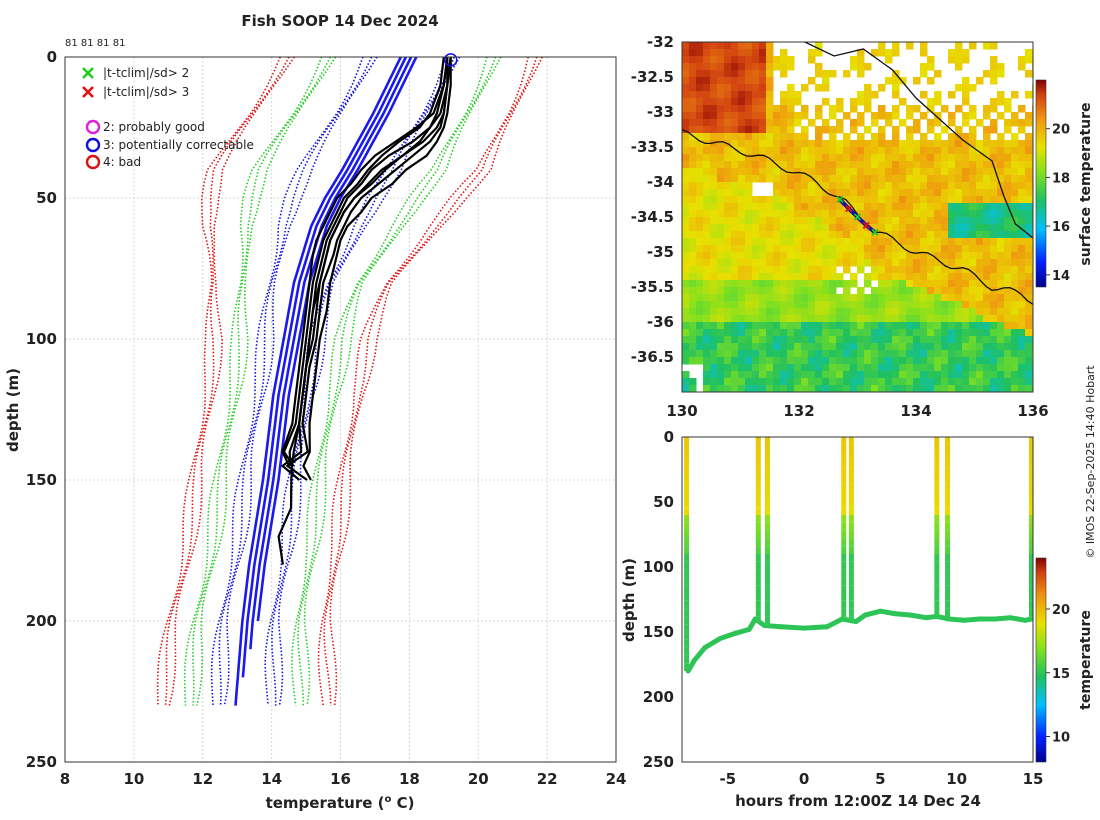  I want to click on dt-y-tick-label: 200, so click(658, 697).